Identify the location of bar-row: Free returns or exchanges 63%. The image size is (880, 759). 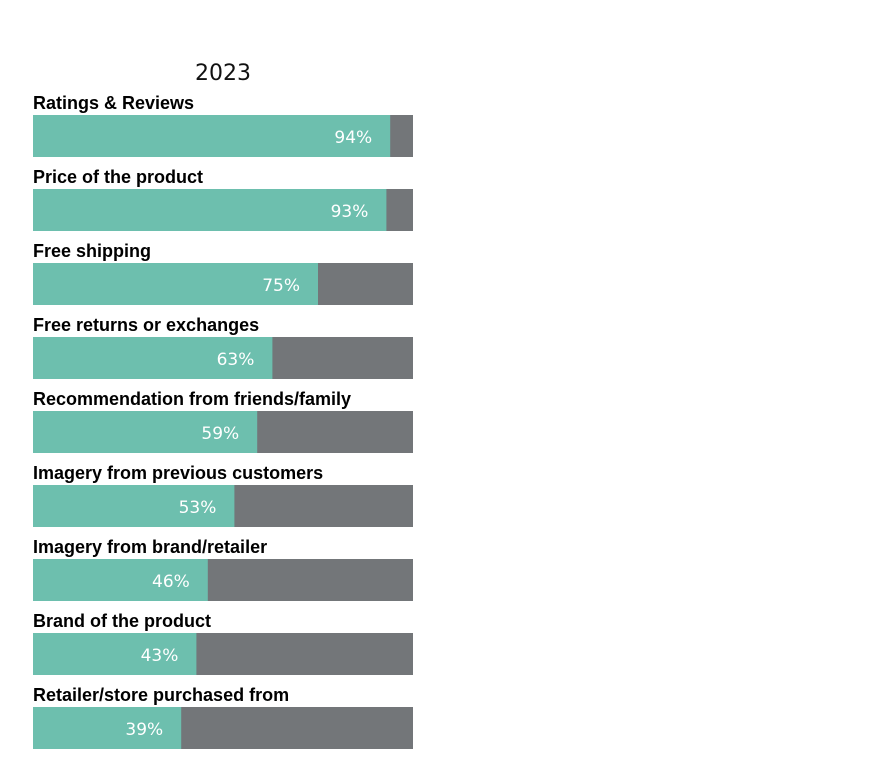
(223, 347).